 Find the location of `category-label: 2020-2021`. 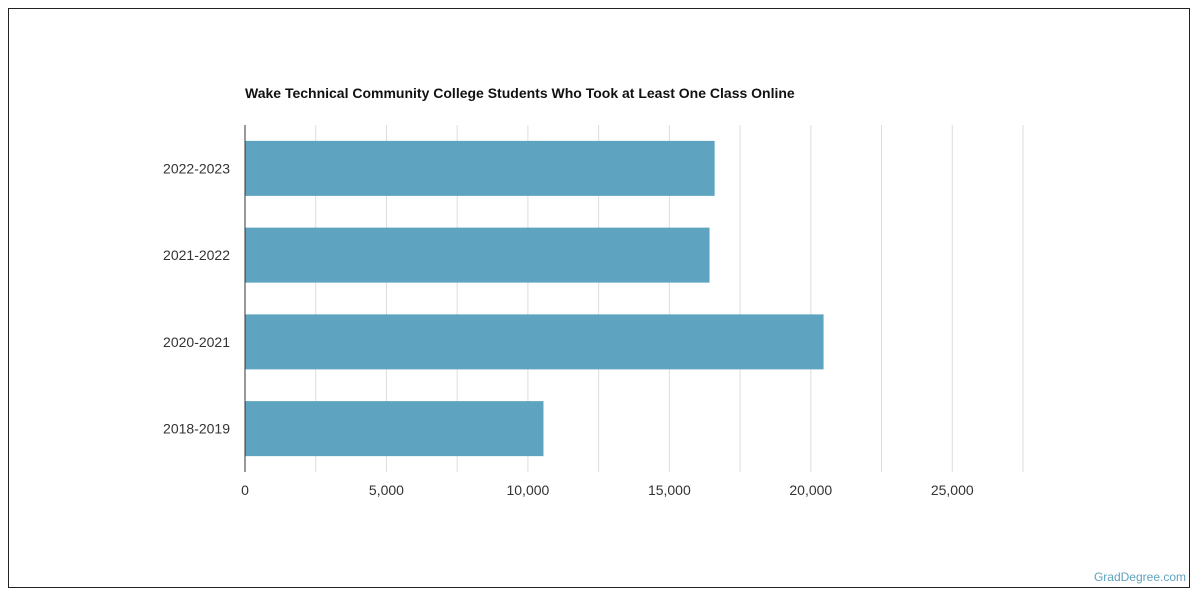

category-label: 2020-2021 is located at coordinates (196, 342).